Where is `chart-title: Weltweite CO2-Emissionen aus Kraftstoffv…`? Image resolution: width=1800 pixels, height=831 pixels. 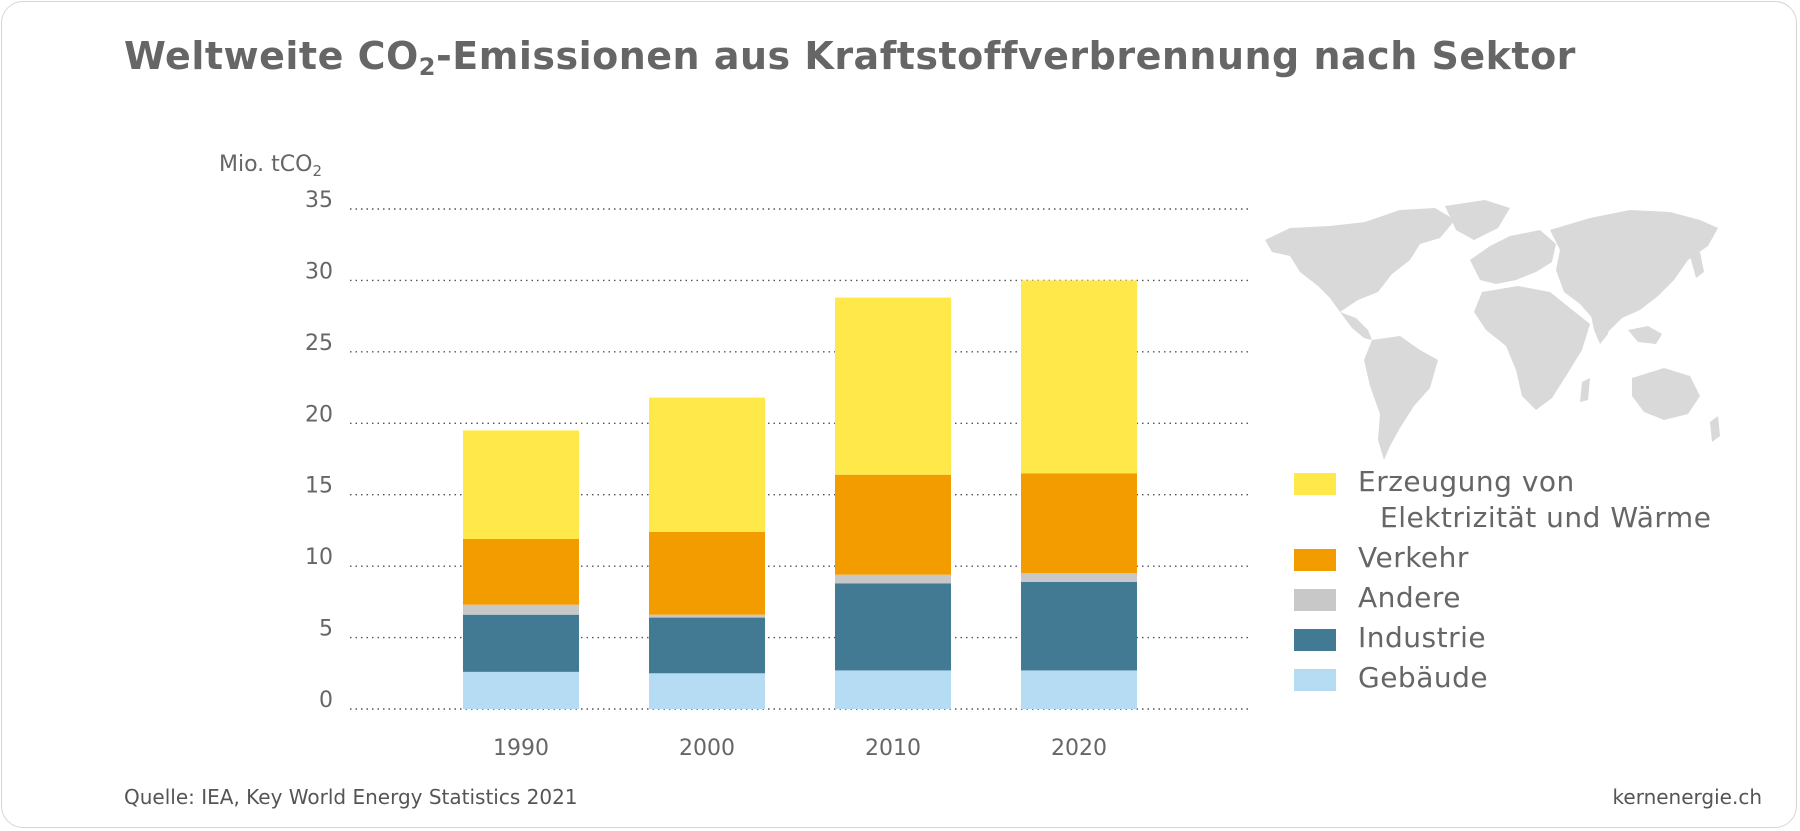
chart-title: Weltweite CO2-Emissionen aus Kraftstoffv… is located at coordinates (850, 57).